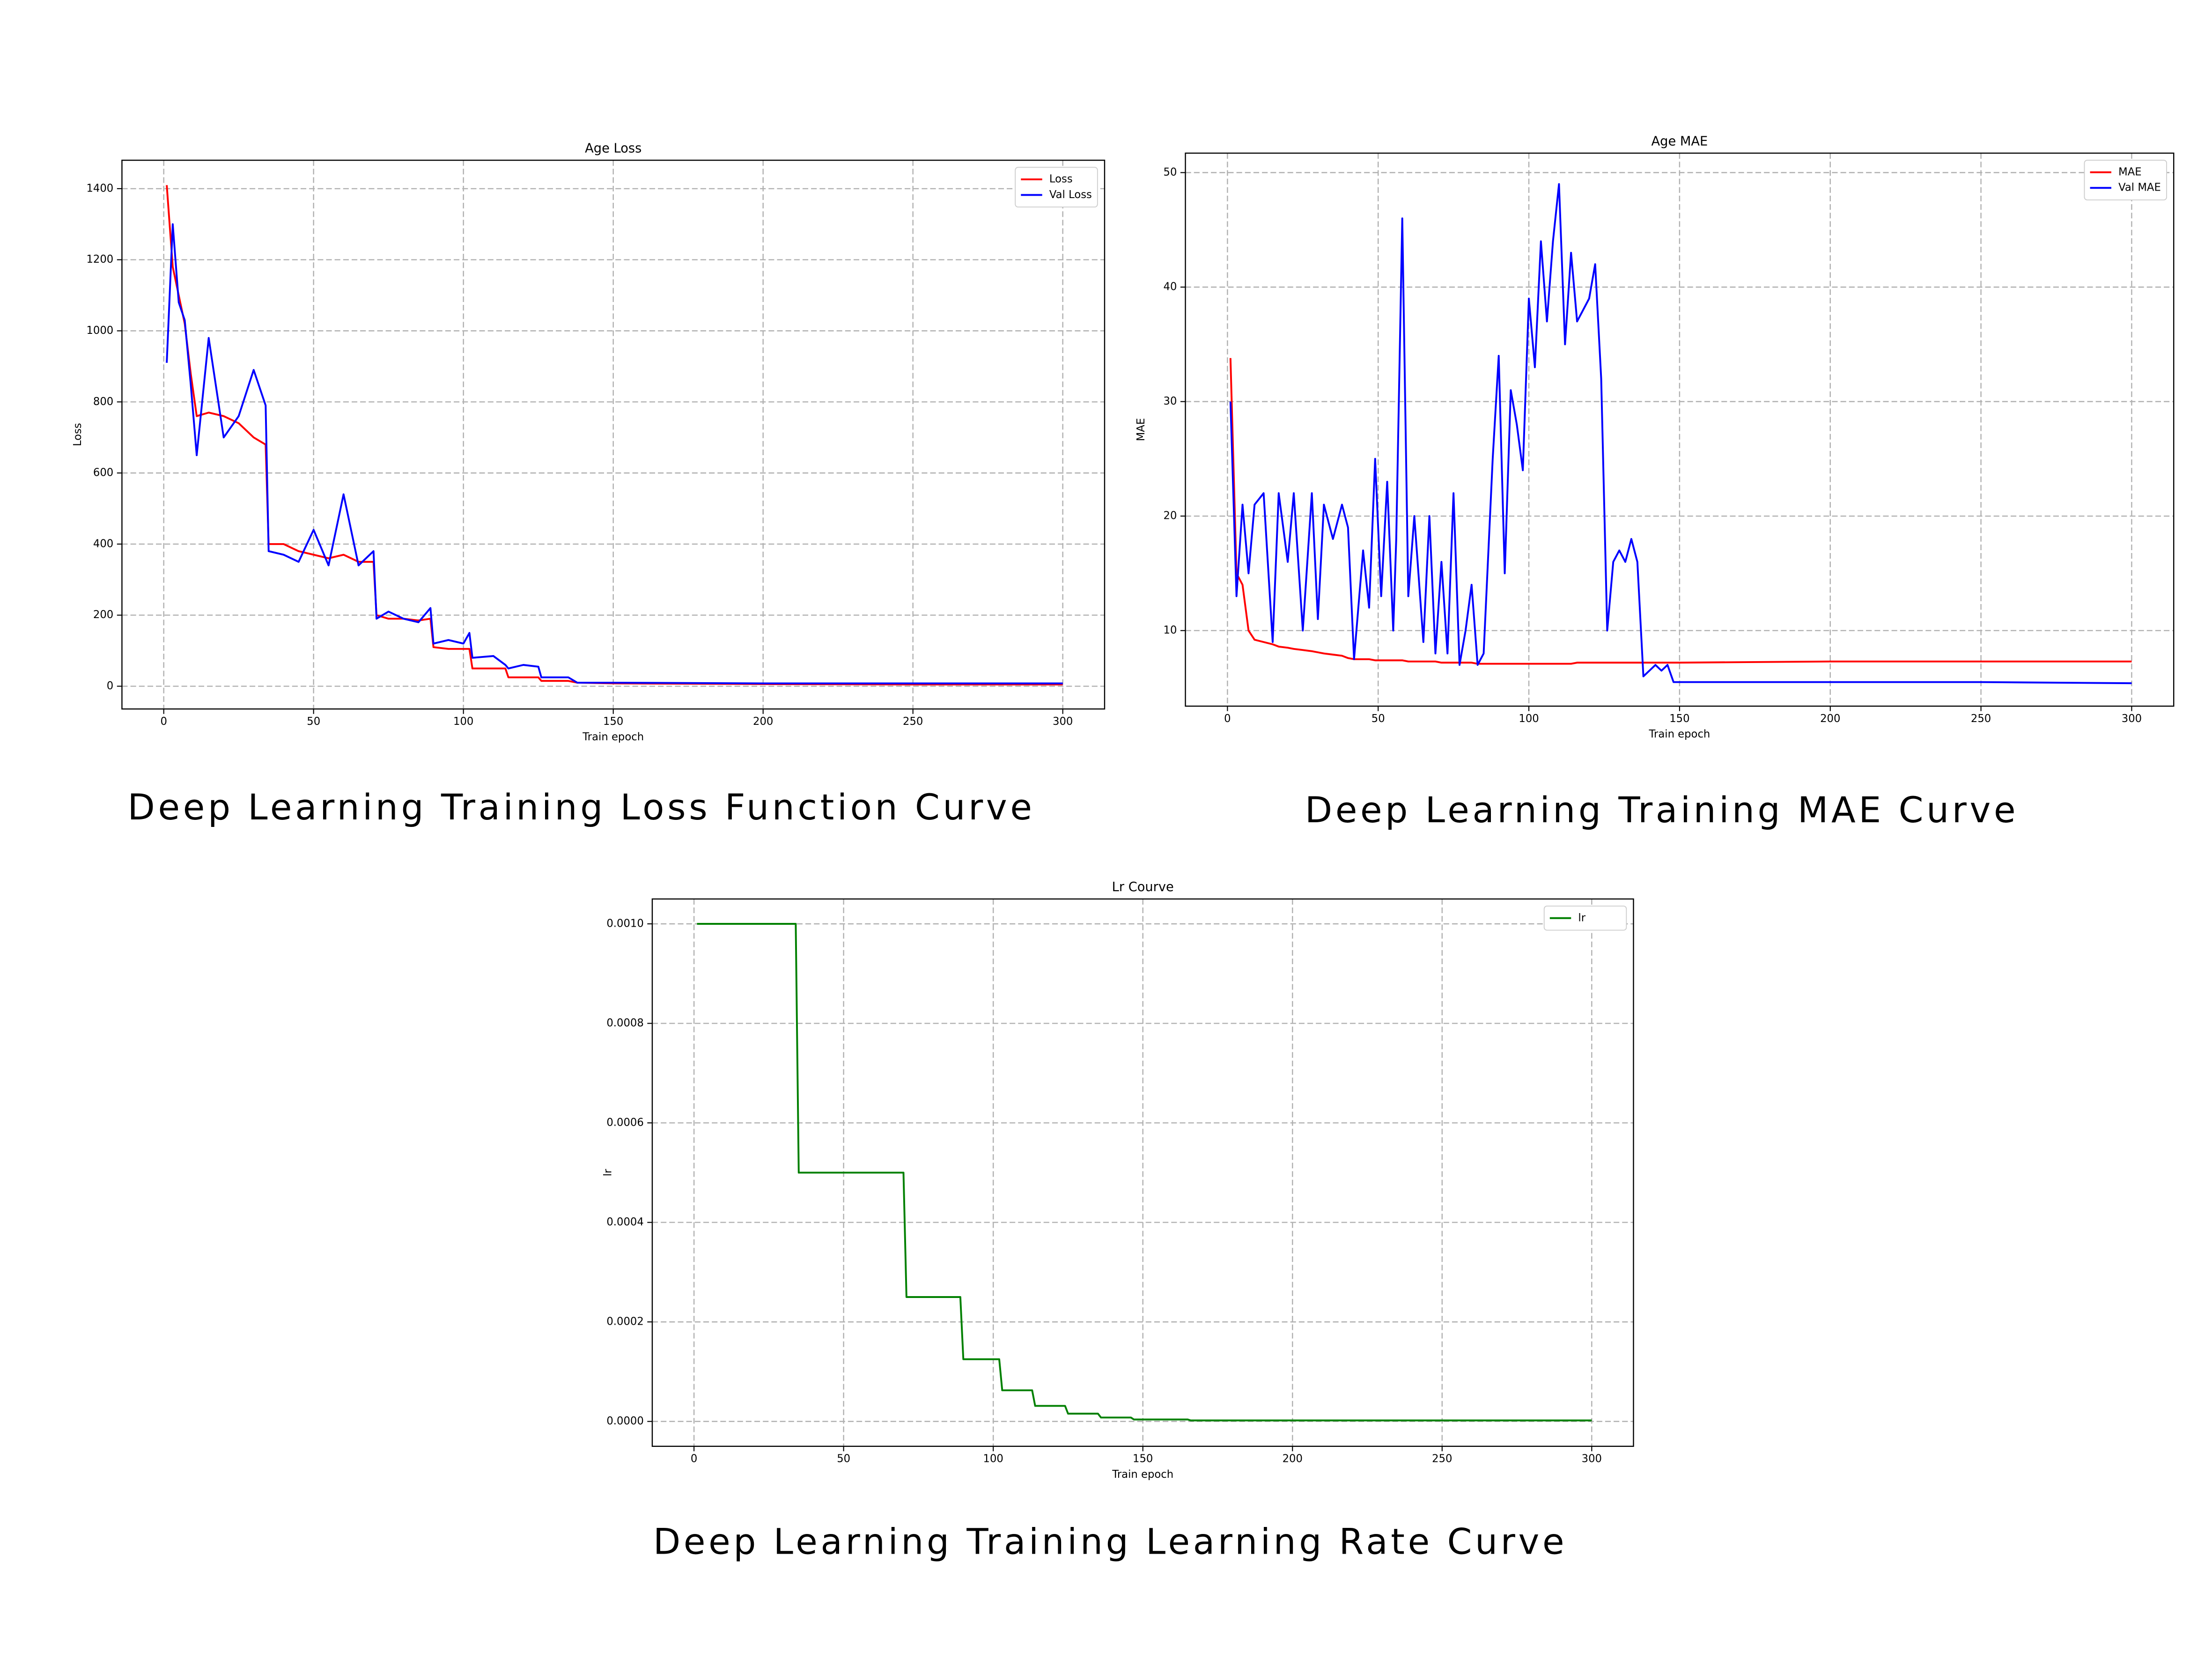  I want to click on y-tick-label: 0.0006, so click(624, 1123).